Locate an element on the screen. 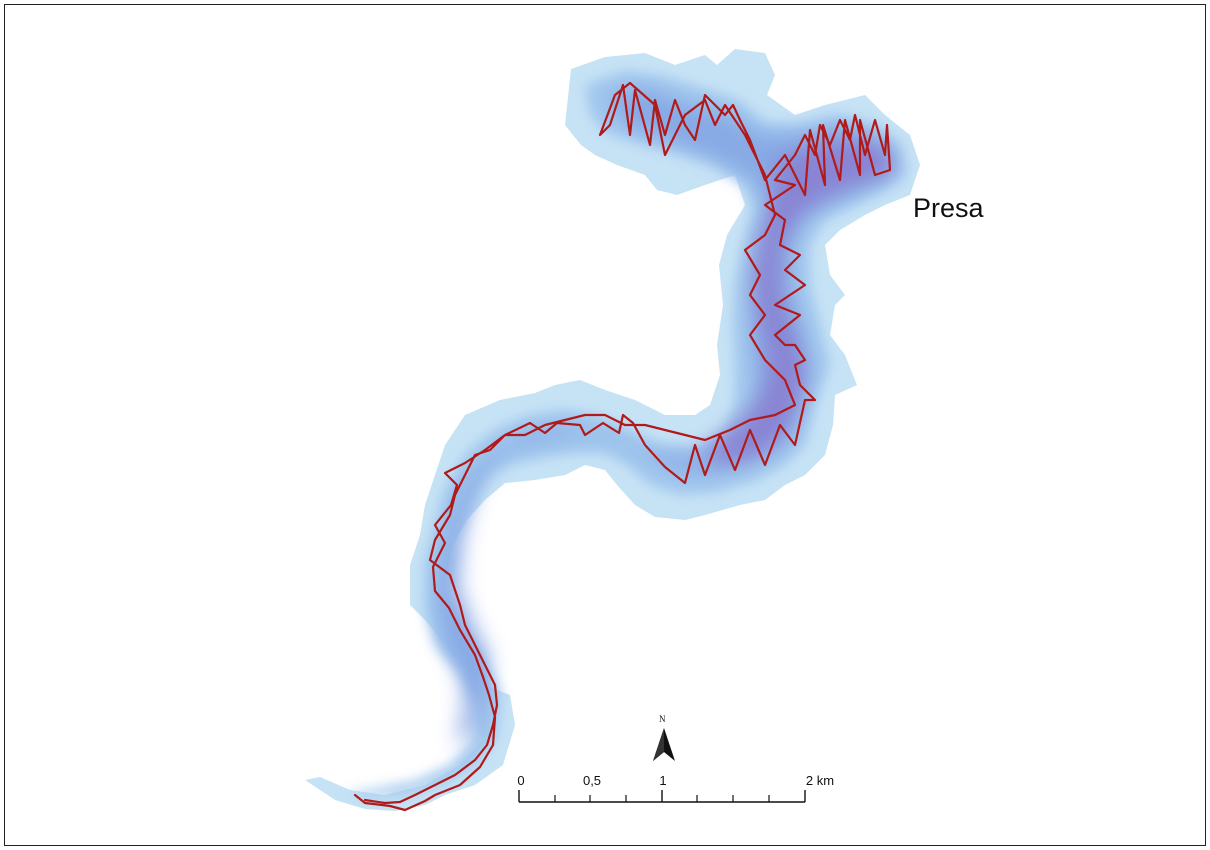  place-label-presa: Presa is located at coordinates (948, 208).